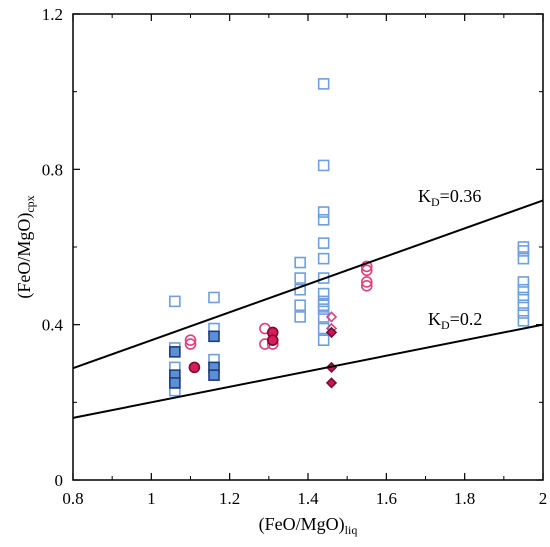 This screenshot has width=550, height=547. I want to click on kd-02-label: KD=0.2, so click(455, 320).